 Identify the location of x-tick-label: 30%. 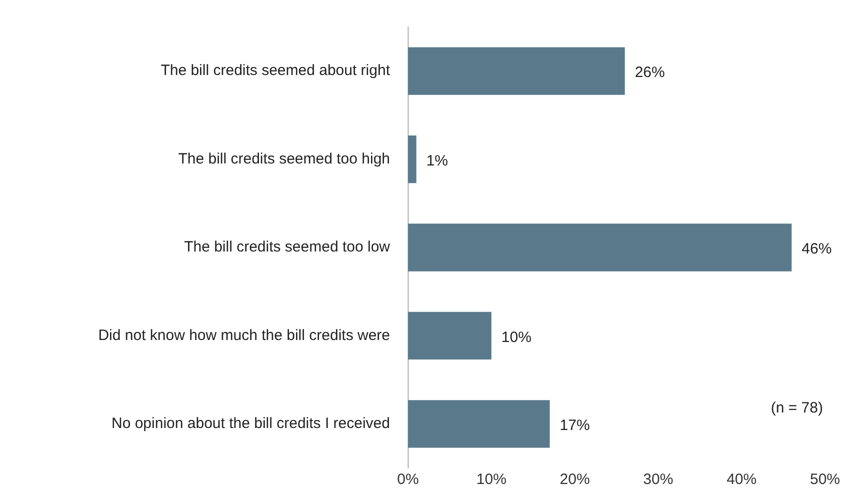
(658, 479).